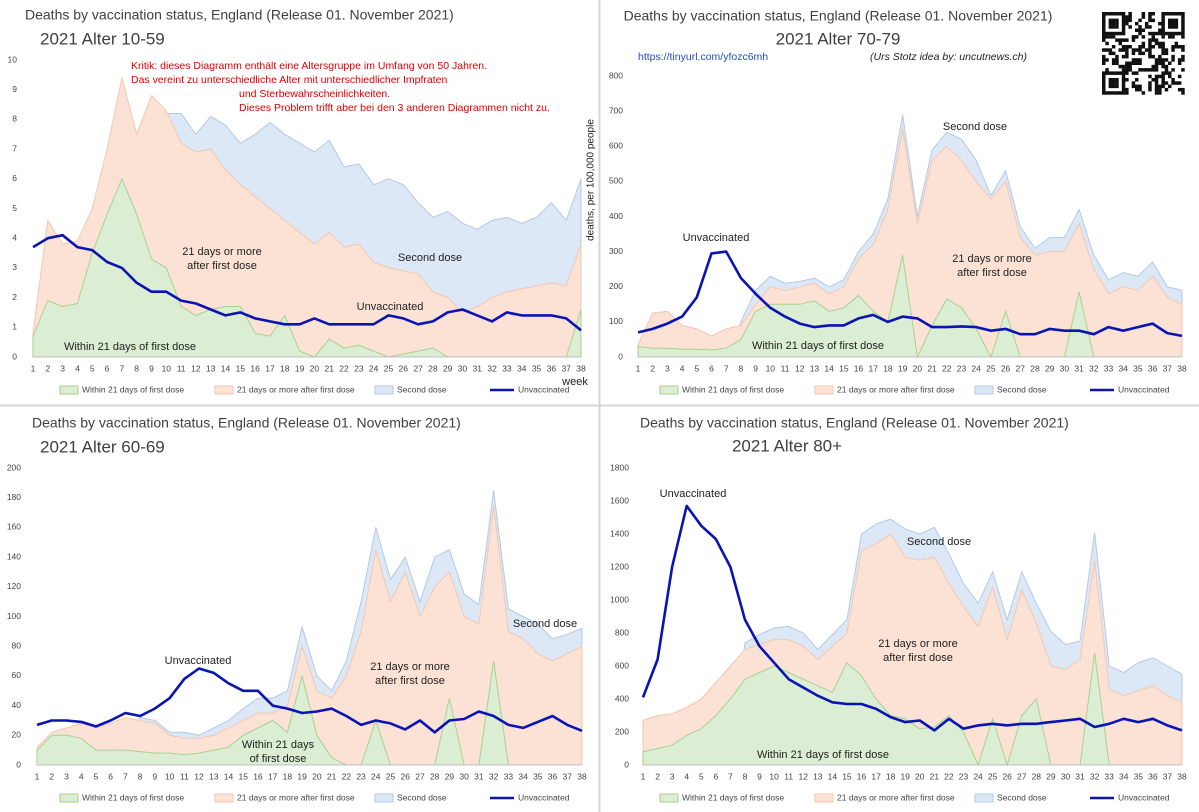  What do you see at coordinates (406, 776) in the screenshot?
I see `x-tick-label: 26` at bounding box center [406, 776].